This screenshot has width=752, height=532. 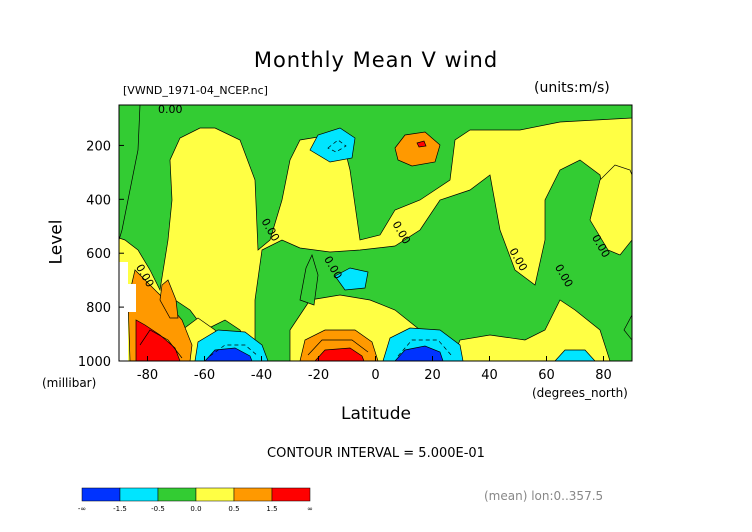 I want to click on fill-missing-data, so click(x=127, y=311).